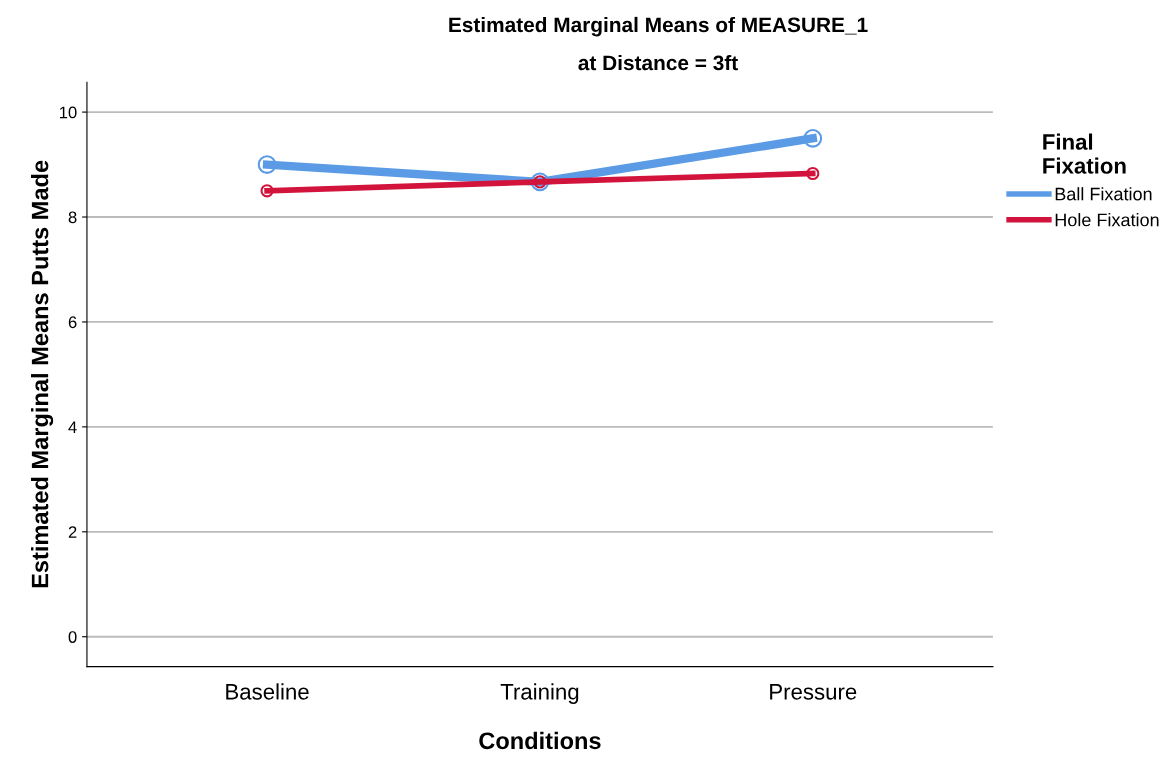  I want to click on x-tick-label: Pressure, so click(813, 692).